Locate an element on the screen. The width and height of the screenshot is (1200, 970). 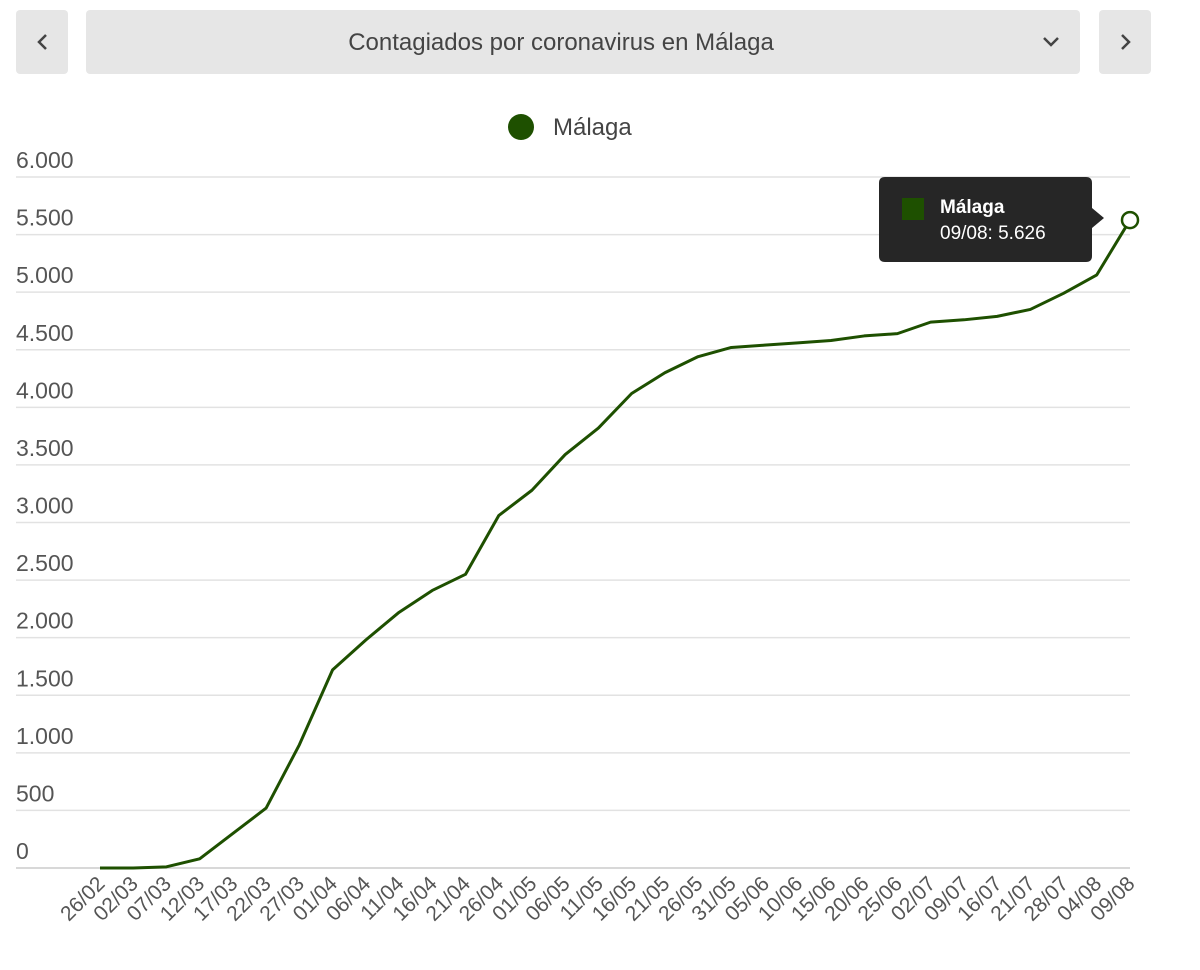
tooltip: Málaga 09/08: 5.626 is located at coordinates (991, 219).